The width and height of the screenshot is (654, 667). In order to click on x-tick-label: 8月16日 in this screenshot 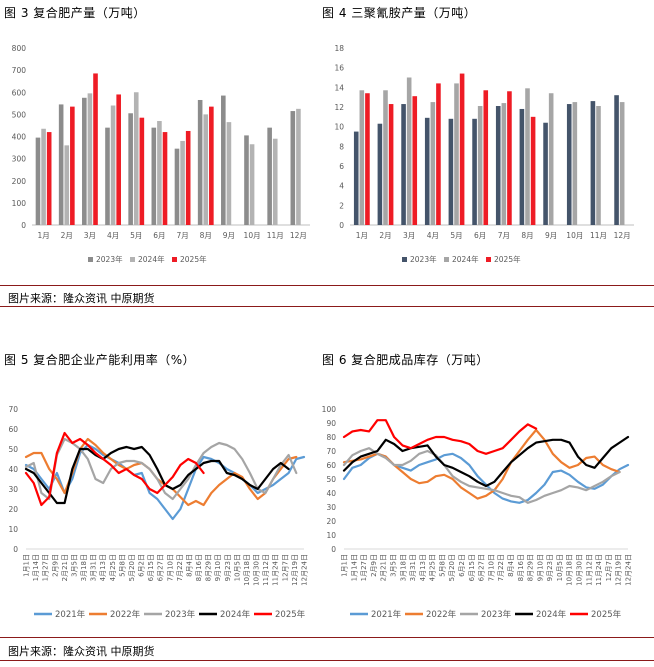, I will do `click(199, 567)`.